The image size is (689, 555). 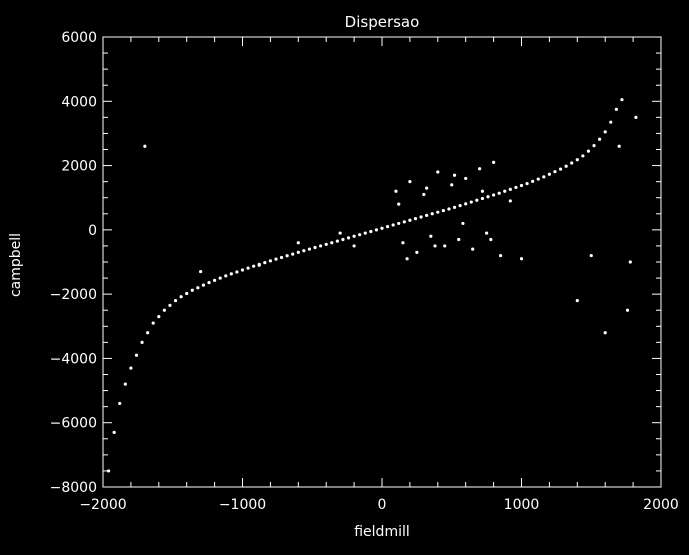 What do you see at coordinates (242, 505) in the screenshot?
I see `x-tick-label: −1000` at bounding box center [242, 505].